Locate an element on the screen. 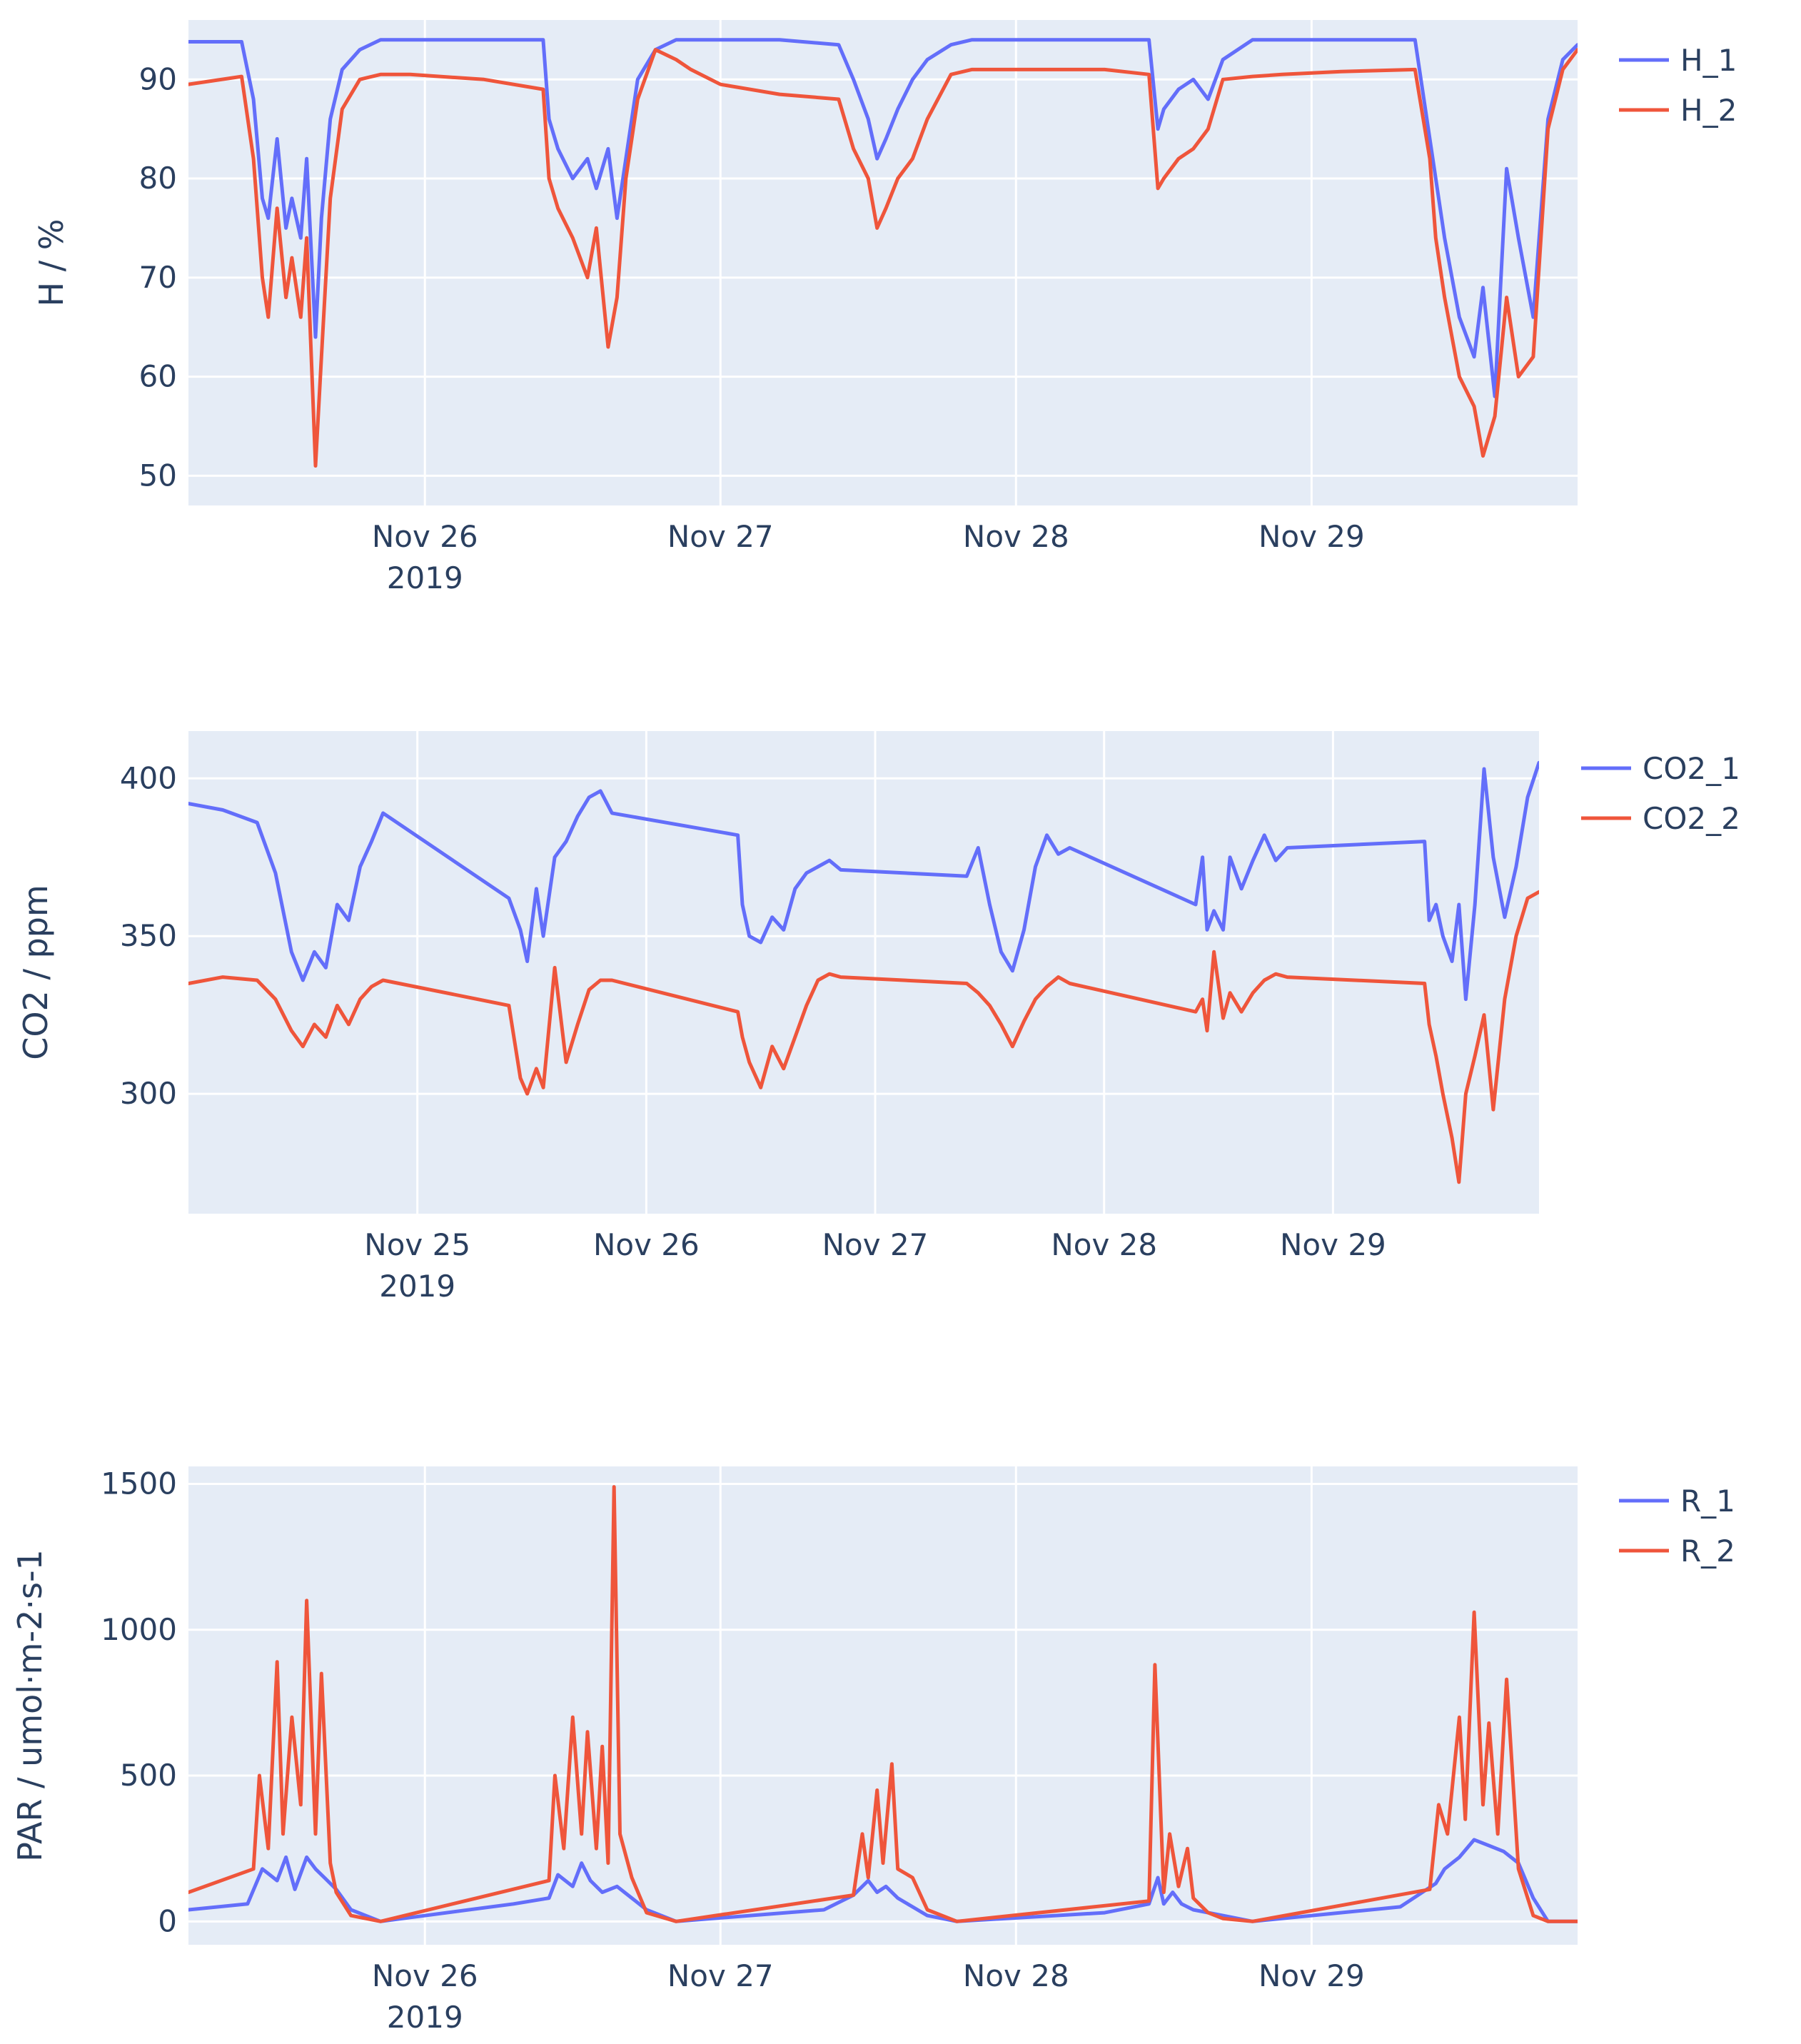 Image resolution: width=1801 pixels, height=2044 pixels. y-tick-label: 1500 is located at coordinates (139, 1483).